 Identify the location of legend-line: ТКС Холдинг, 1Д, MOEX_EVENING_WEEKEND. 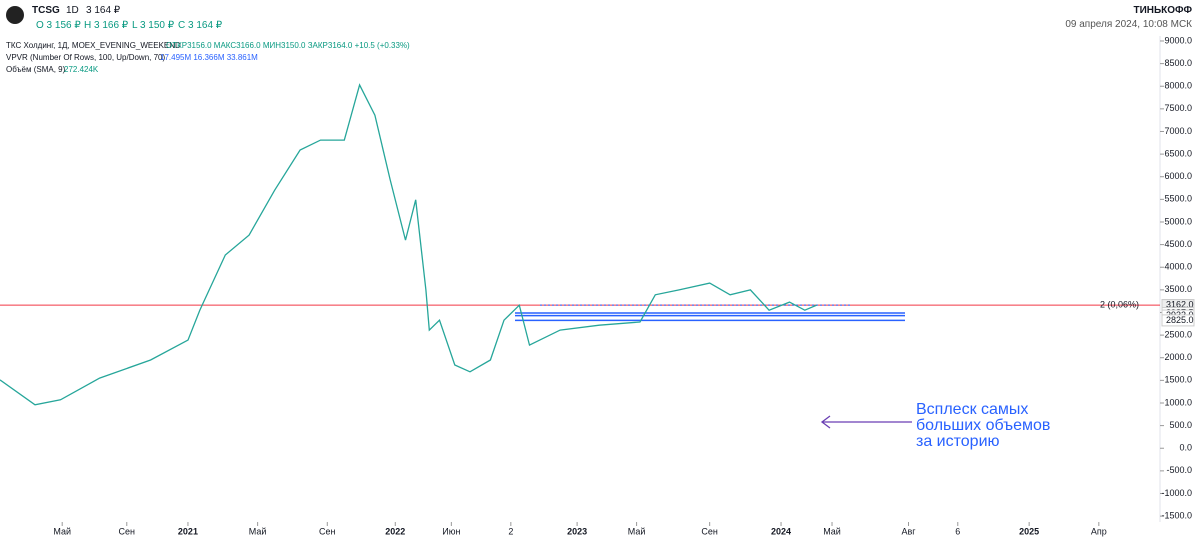
(93, 45).